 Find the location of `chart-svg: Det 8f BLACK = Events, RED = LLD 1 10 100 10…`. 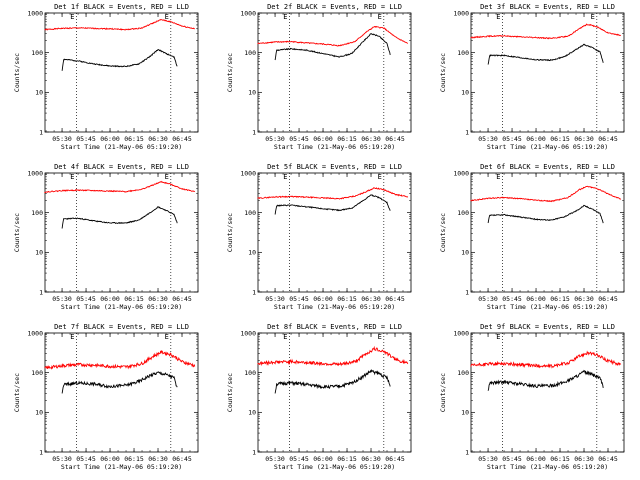

chart-svg: Det 8f BLACK = Events, RED = LLD 1 10 100 10… is located at coordinates (319, 397).